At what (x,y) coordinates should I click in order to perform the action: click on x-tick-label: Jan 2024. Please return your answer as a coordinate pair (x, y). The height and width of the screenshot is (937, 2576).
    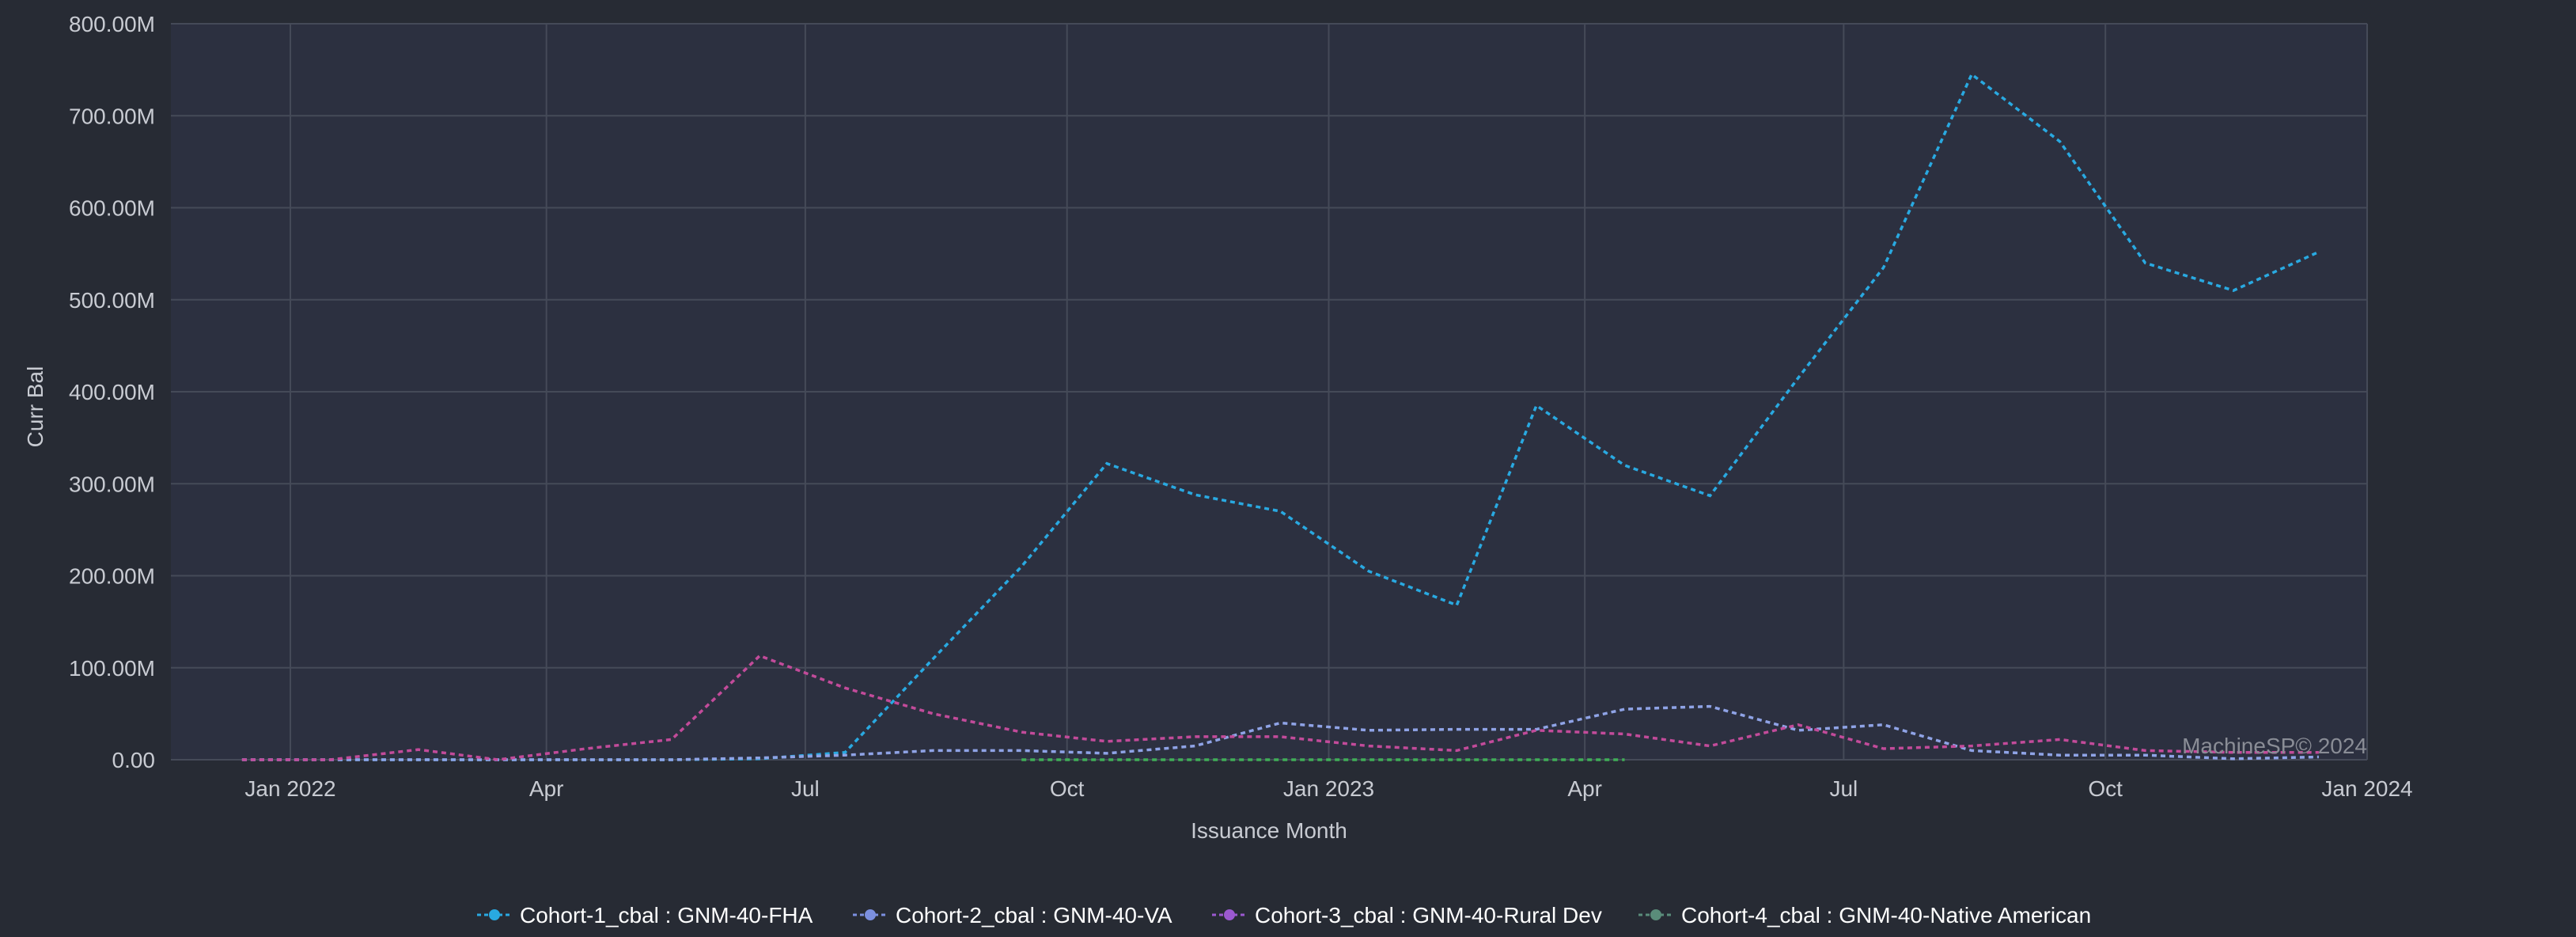
    Looking at the image, I should click on (2366, 788).